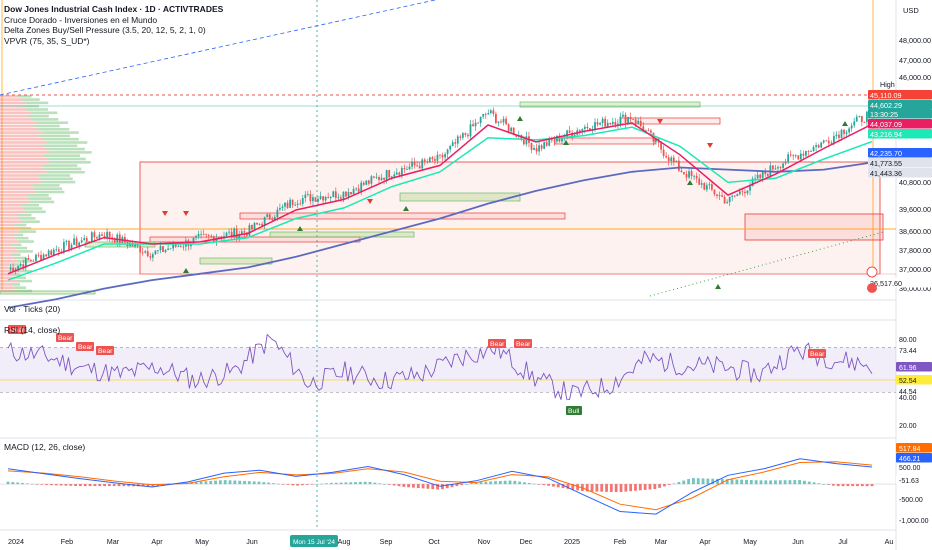 This screenshot has height=550, width=932. What do you see at coordinates (885, 95) in the screenshot?
I see `price-tag-label: 45,110.09` at bounding box center [885, 95].